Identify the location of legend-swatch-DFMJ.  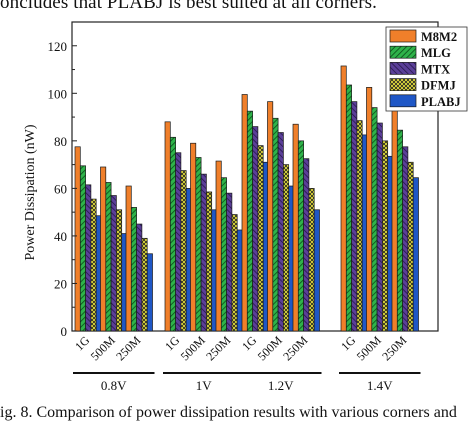
(403, 84).